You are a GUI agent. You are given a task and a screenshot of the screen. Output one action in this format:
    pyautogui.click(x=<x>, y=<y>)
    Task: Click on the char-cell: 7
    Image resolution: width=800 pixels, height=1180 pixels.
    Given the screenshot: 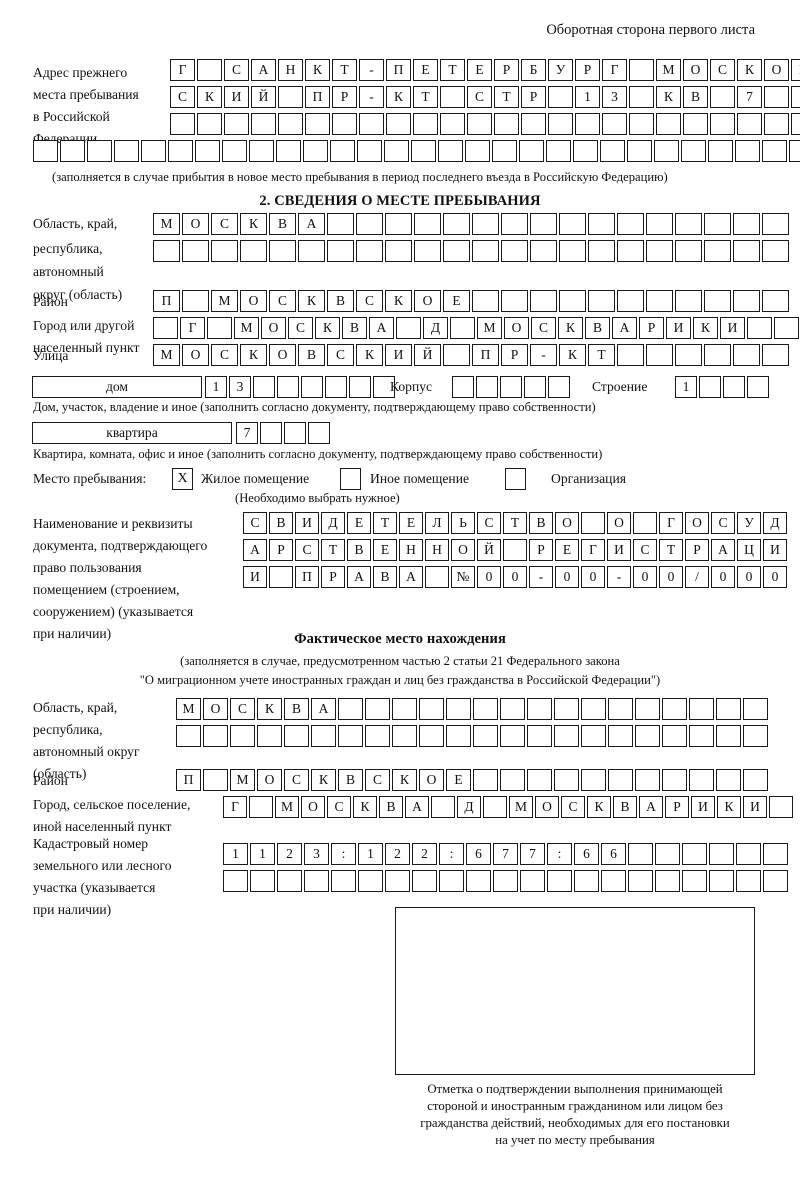 What is the action you would take?
    pyautogui.click(x=532, y=854)
    